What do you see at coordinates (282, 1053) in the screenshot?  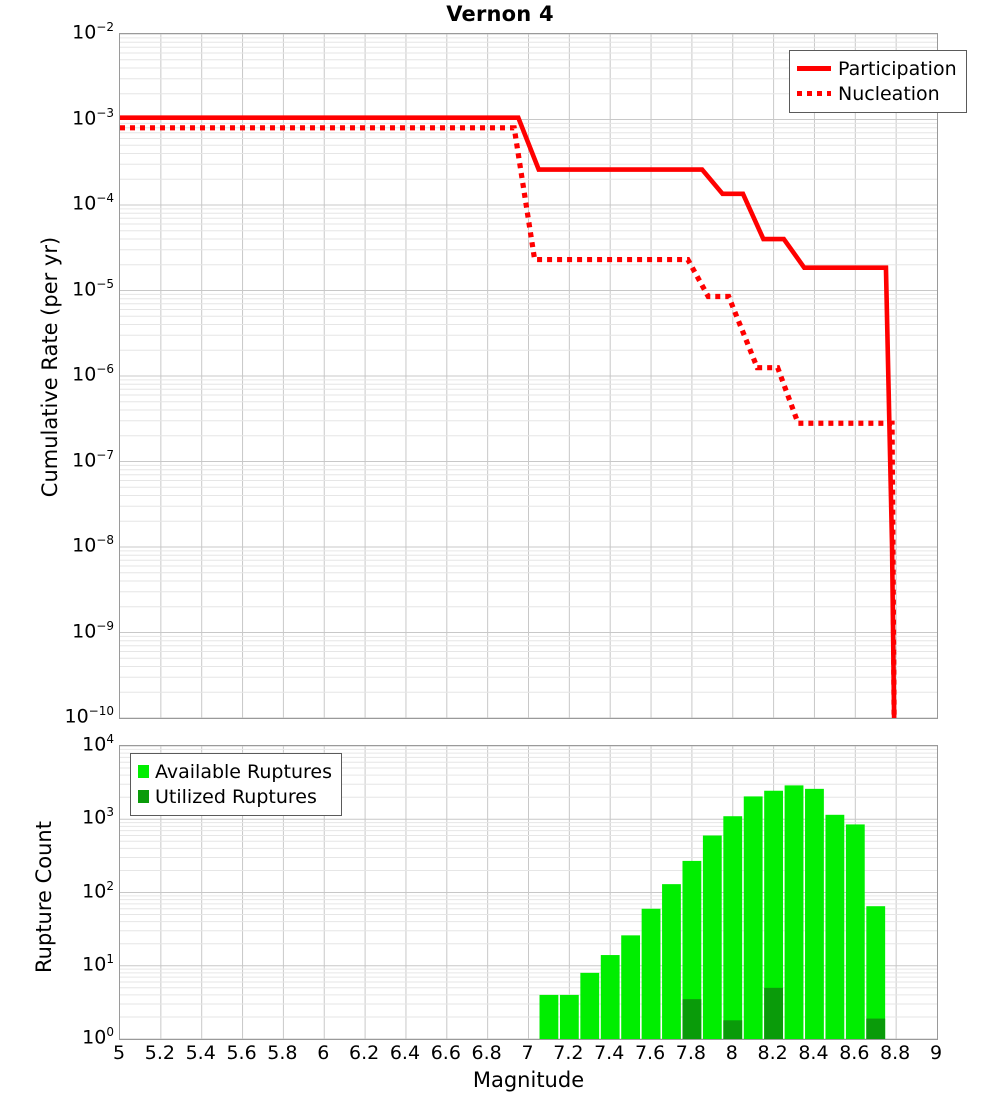 I see `xtick-5.8: 5.8` at bounding box center [282, 1053].